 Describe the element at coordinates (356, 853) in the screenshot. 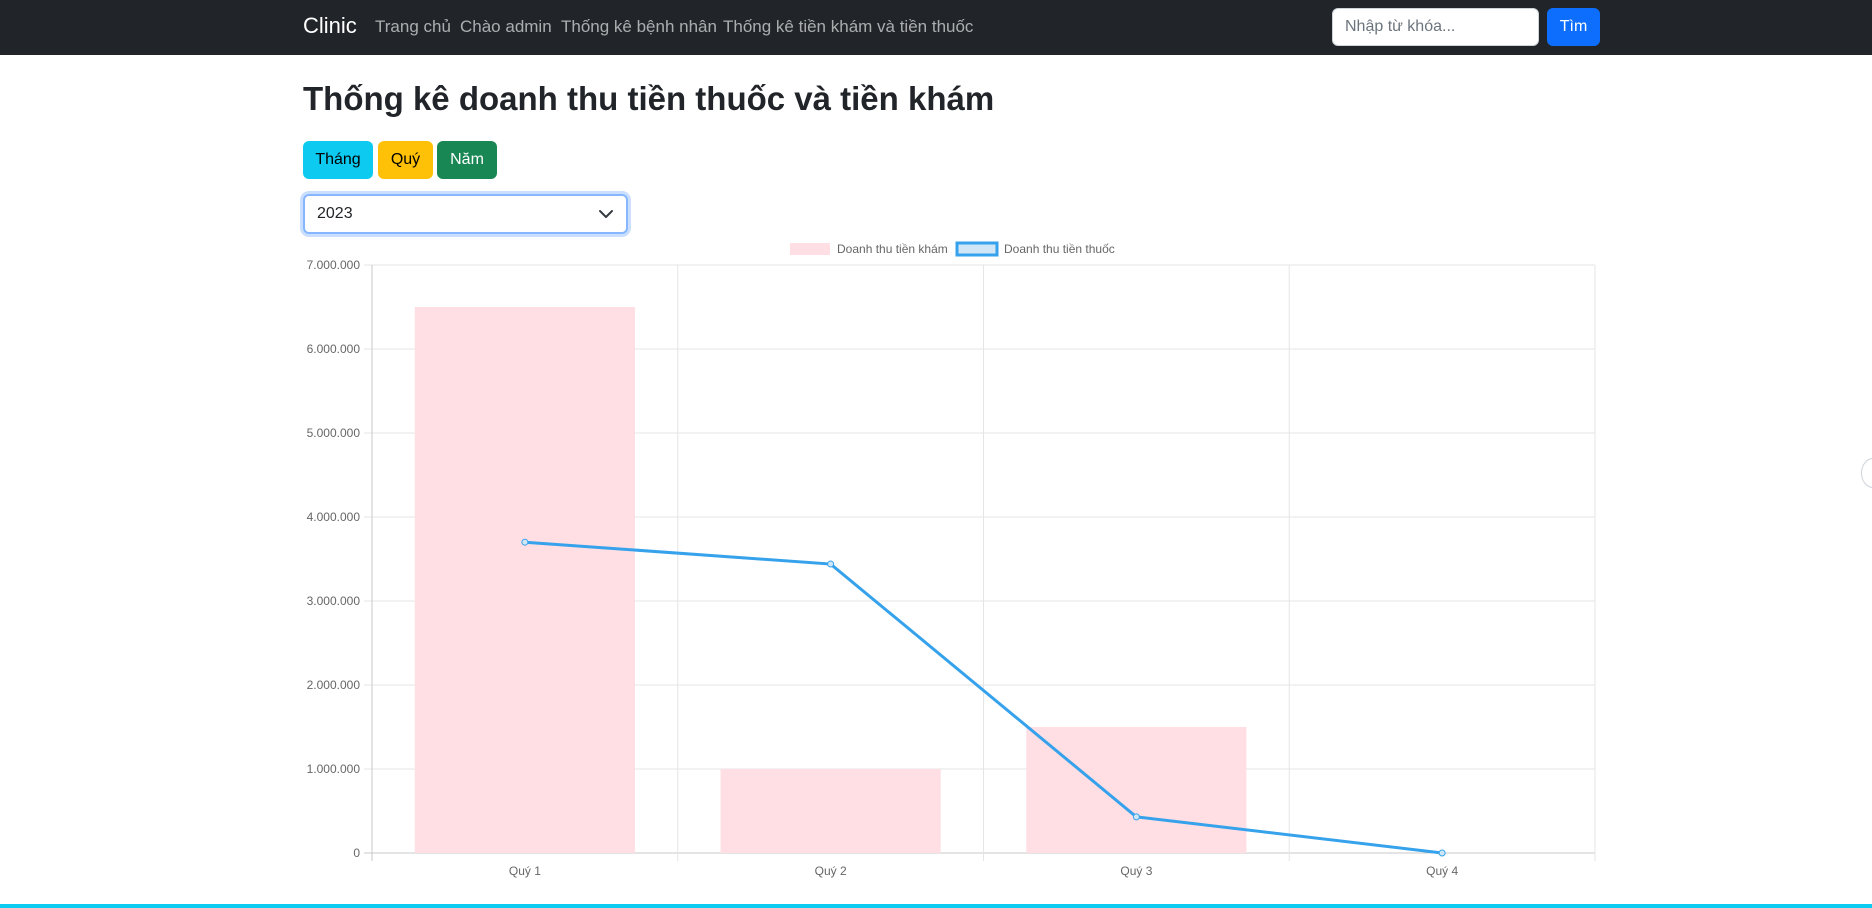

I see `y-tick-label: 0` at that location.